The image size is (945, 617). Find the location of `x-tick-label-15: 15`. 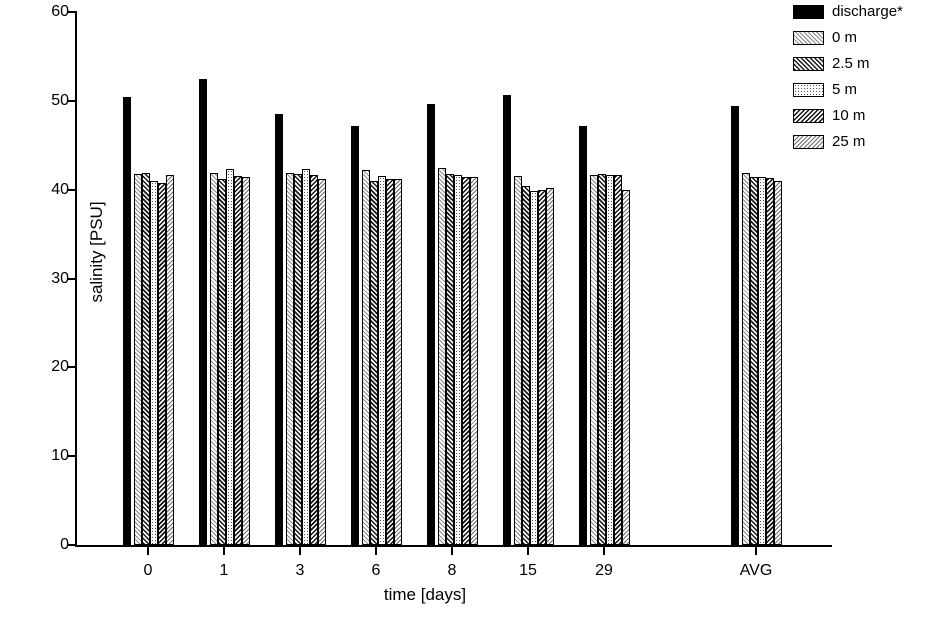

x-tick-label-15: 15 is located at coordinates (528, 570).